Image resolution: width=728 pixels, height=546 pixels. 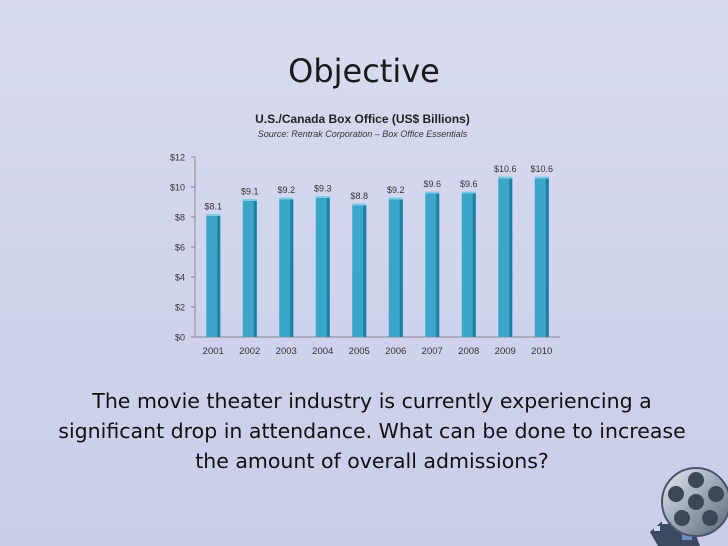 What do you see at coordinates (213, 207) in the screenshot?
I see `data-label: $8.1` at bounding box center [213, 207].